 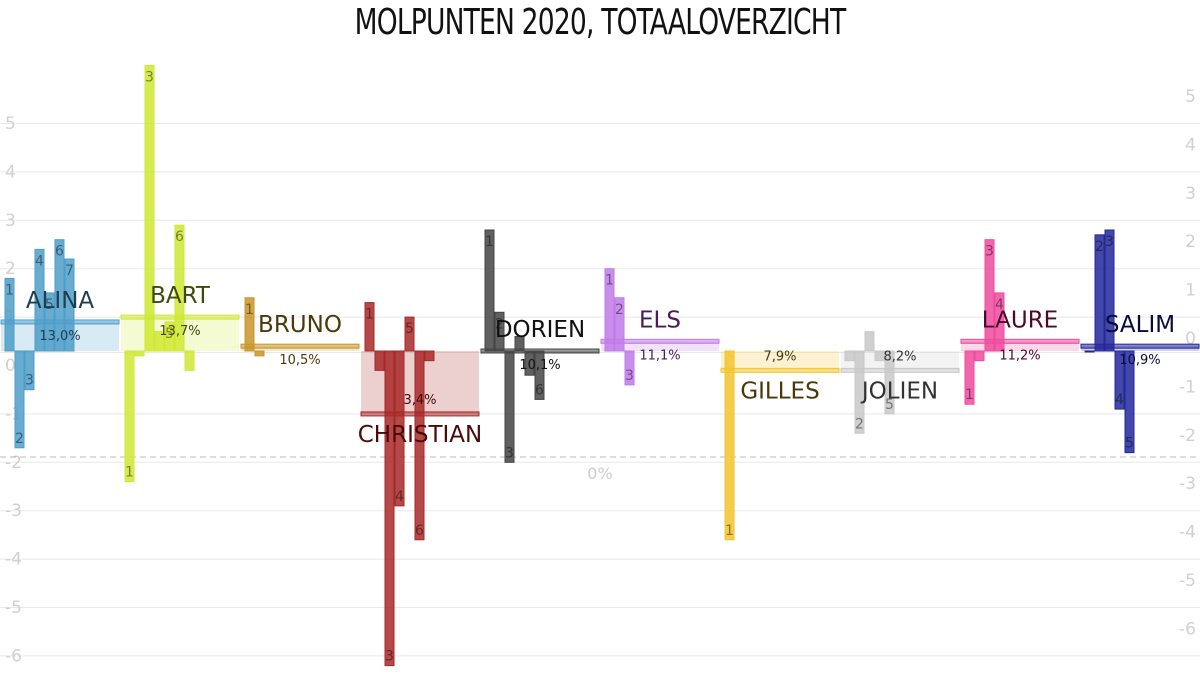 What do you see at coordinates (779, 391) in the screenshot?
I see `player-name: GILLES` at bounding box center [779, 391].